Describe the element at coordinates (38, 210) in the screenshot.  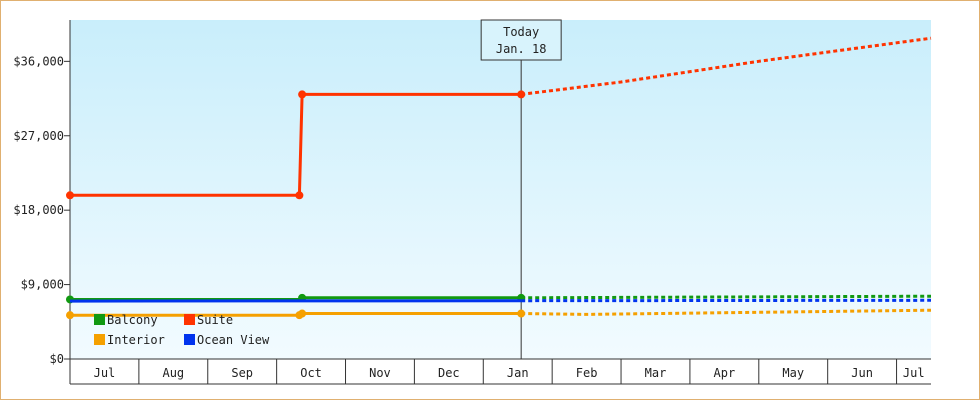
I see `y-tick-label: $18,000` at that location.